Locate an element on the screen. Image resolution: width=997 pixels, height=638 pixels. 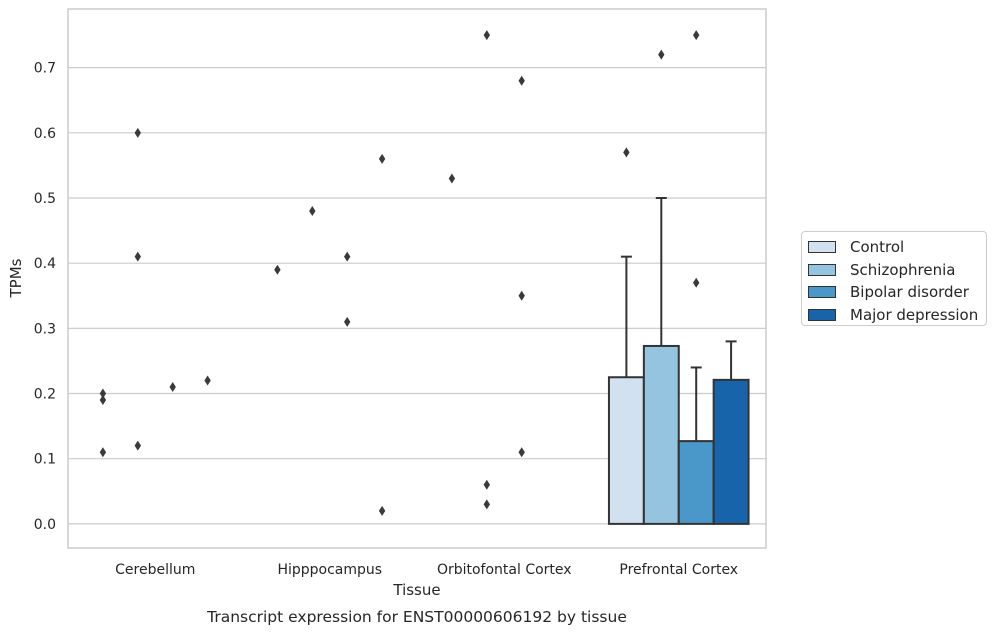
y-tick-label: 0.6 is located at coordinates (45, 134).